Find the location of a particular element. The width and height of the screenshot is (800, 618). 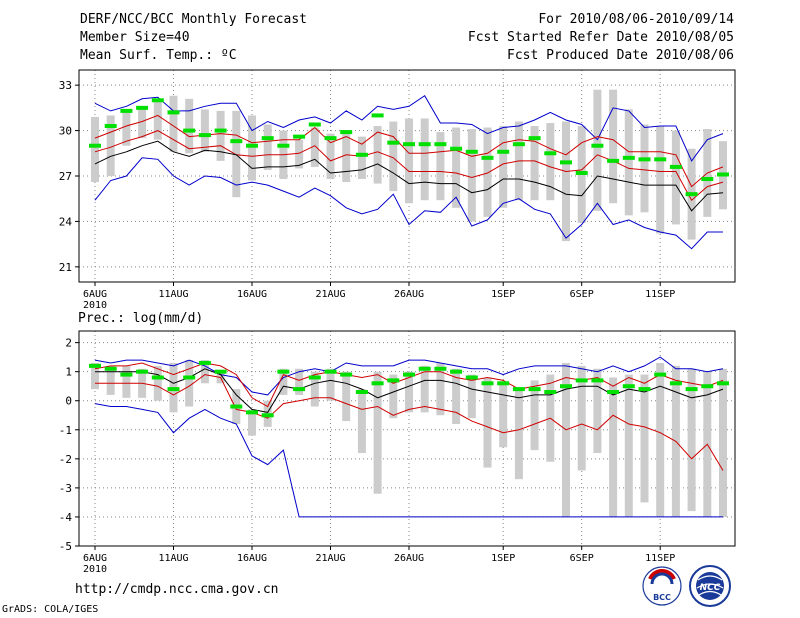

temp-ytick-label: 33 is located at coordinates (65, 85).